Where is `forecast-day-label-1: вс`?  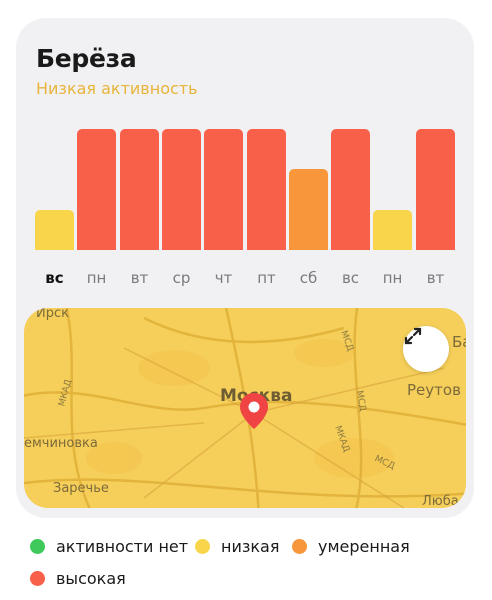
forecast-day-label-1: вс is located at coordinates (54, 278).